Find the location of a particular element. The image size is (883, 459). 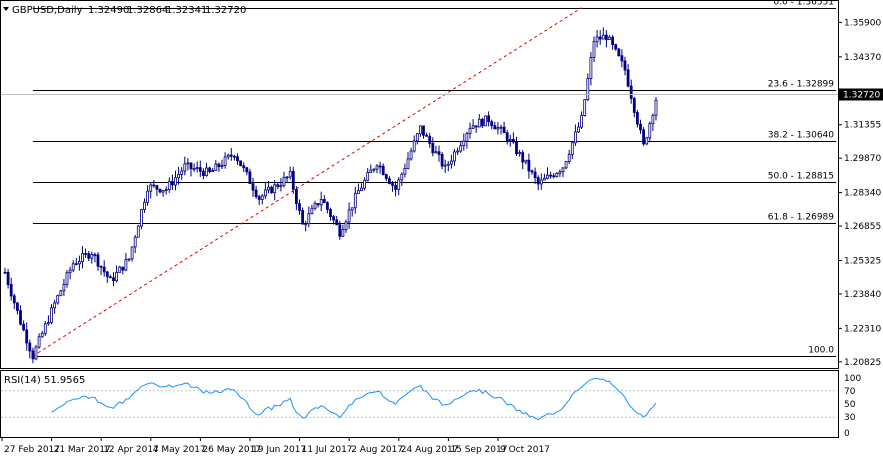

time-tick-label: 12 Apr 2017 is located at coordinates (131, 450).